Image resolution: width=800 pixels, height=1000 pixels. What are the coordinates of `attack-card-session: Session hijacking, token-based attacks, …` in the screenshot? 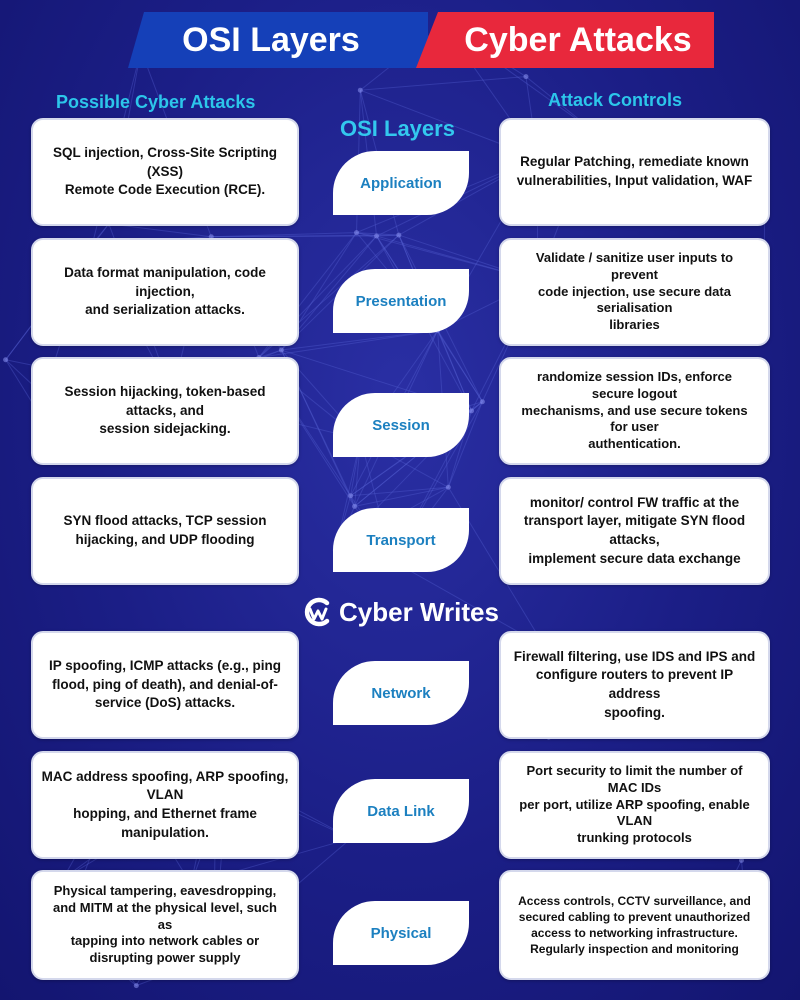 It's located at (165, 411).